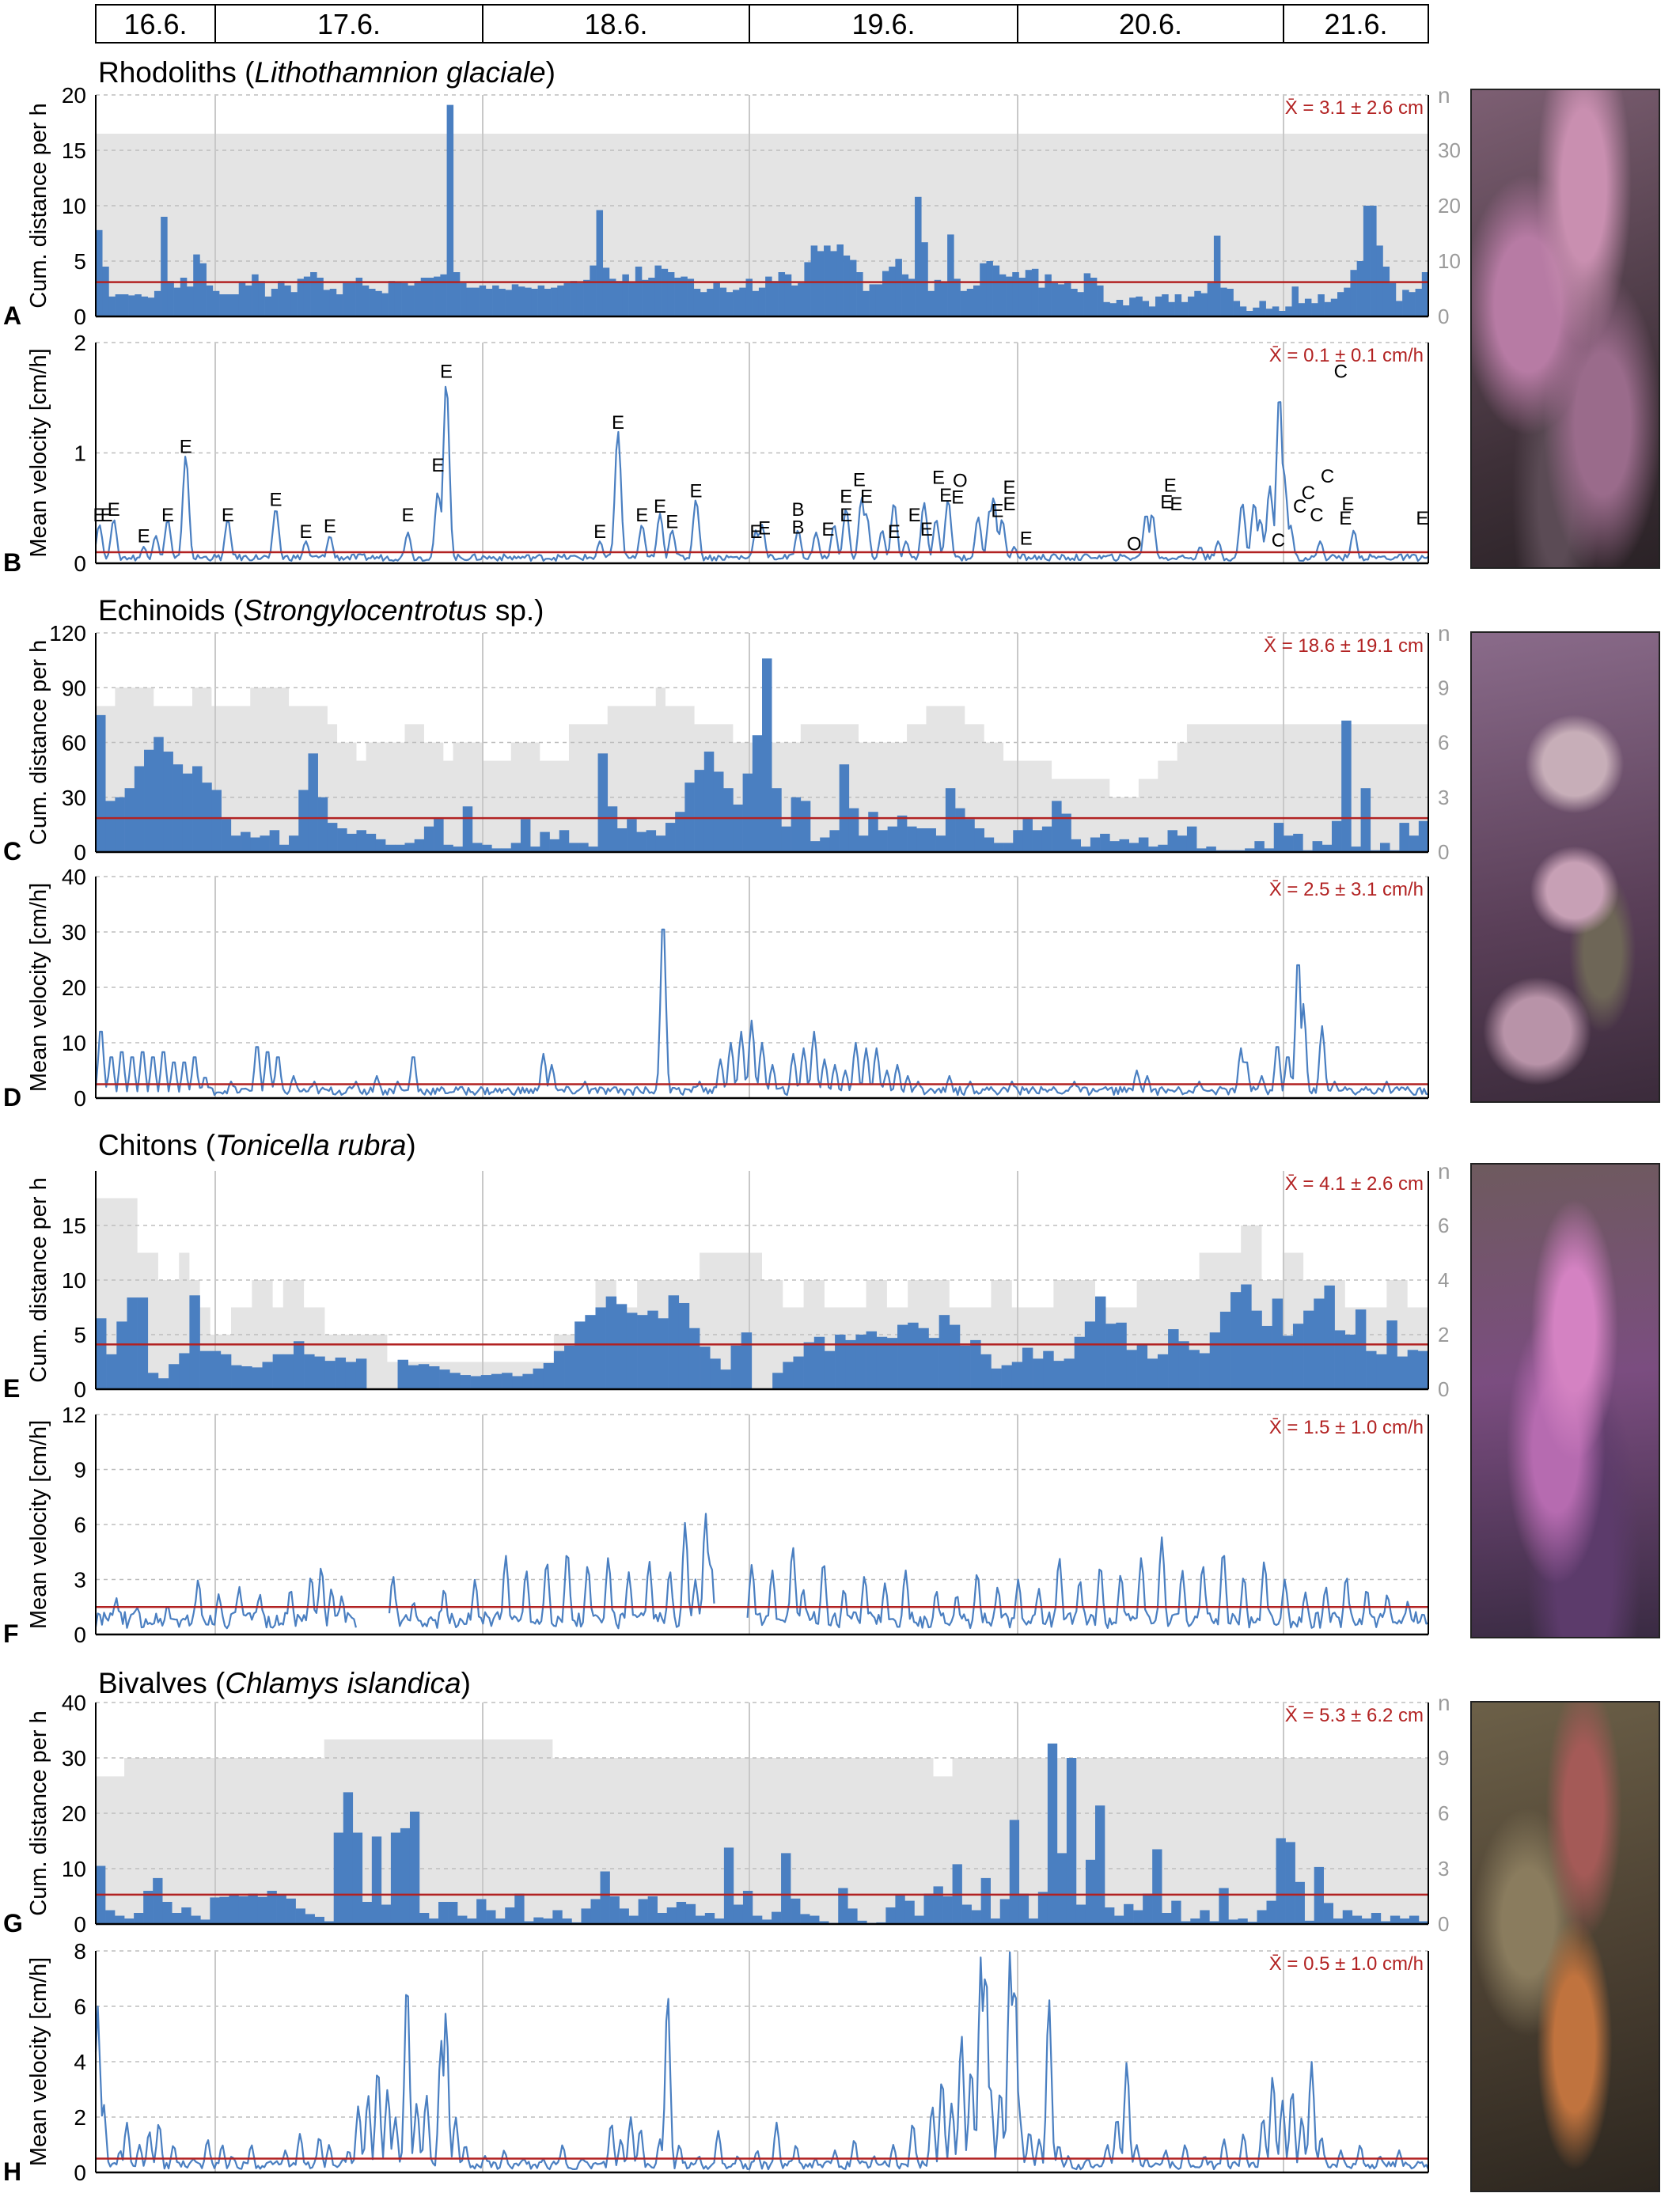 Image resolution: width=1676 pixels, height=2212 pixels. What do you see at coordinates (157, 1145) in the screenshot?
I see `section-title-main: Chitons (` at bounding box center [157, 1145].